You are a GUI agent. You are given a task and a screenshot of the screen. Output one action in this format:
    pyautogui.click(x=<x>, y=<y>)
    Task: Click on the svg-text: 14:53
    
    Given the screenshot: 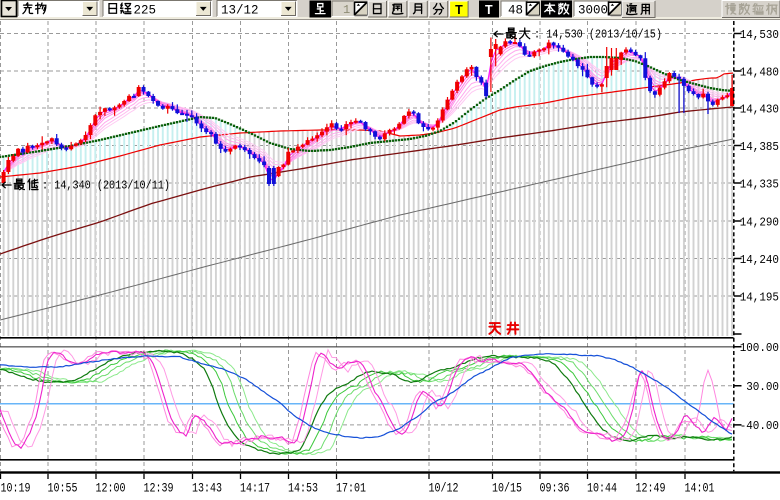 What is the action you would take?
    pyautogui.click(x=303, y=489)
    